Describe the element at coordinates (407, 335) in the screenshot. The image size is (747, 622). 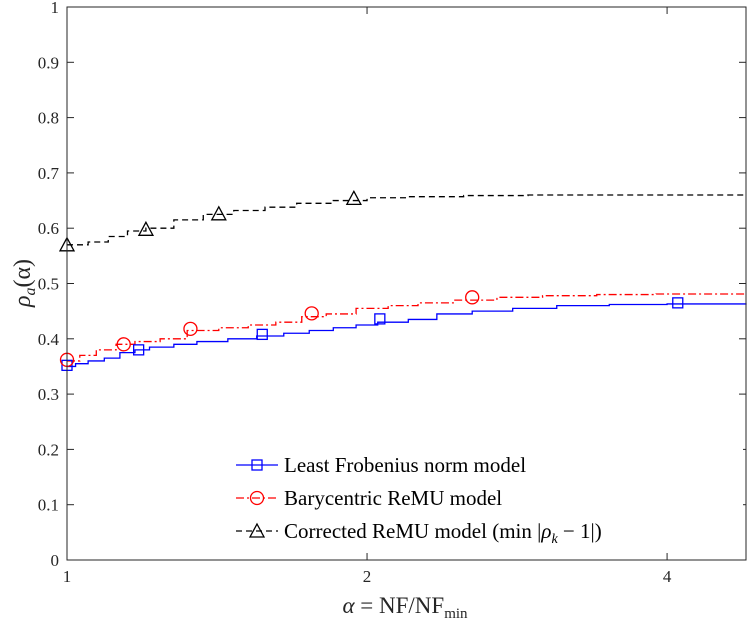
I see `series-line-square` at that location.